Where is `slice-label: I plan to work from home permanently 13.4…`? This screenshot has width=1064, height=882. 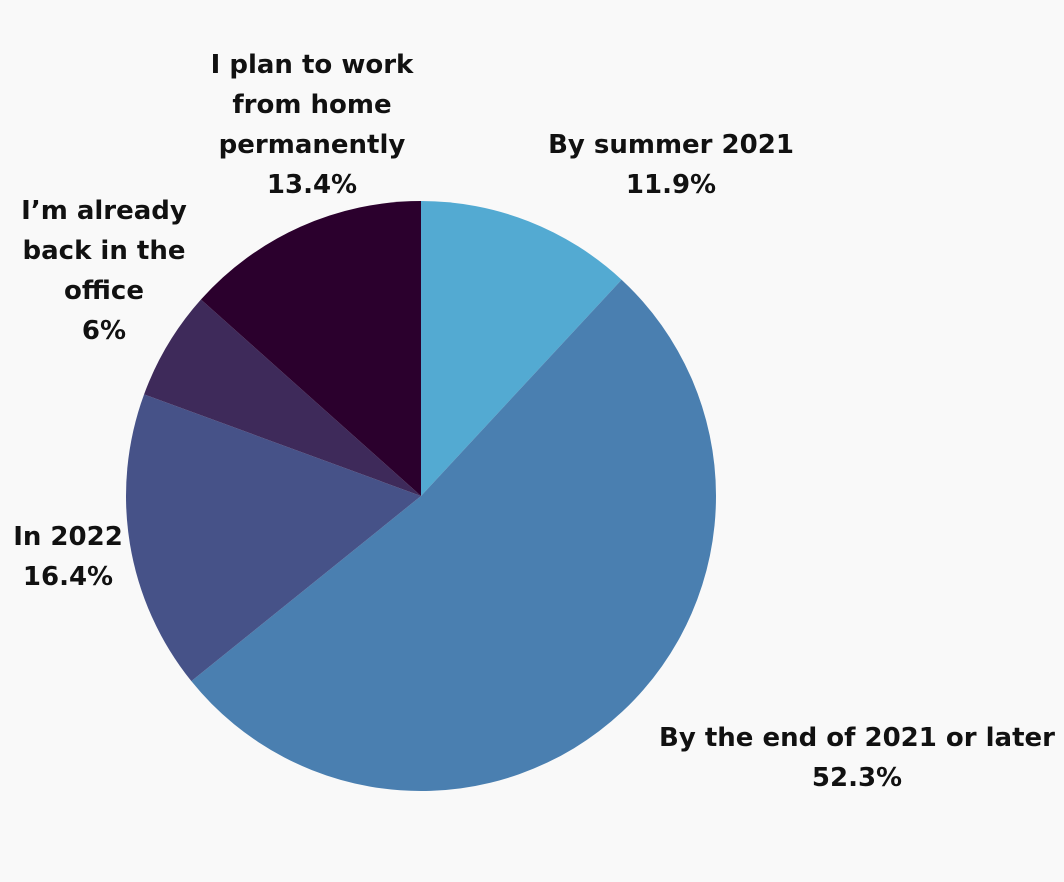 slice-label: I plan to work from home permanently 13.4… is located at coordinates (312, 125).